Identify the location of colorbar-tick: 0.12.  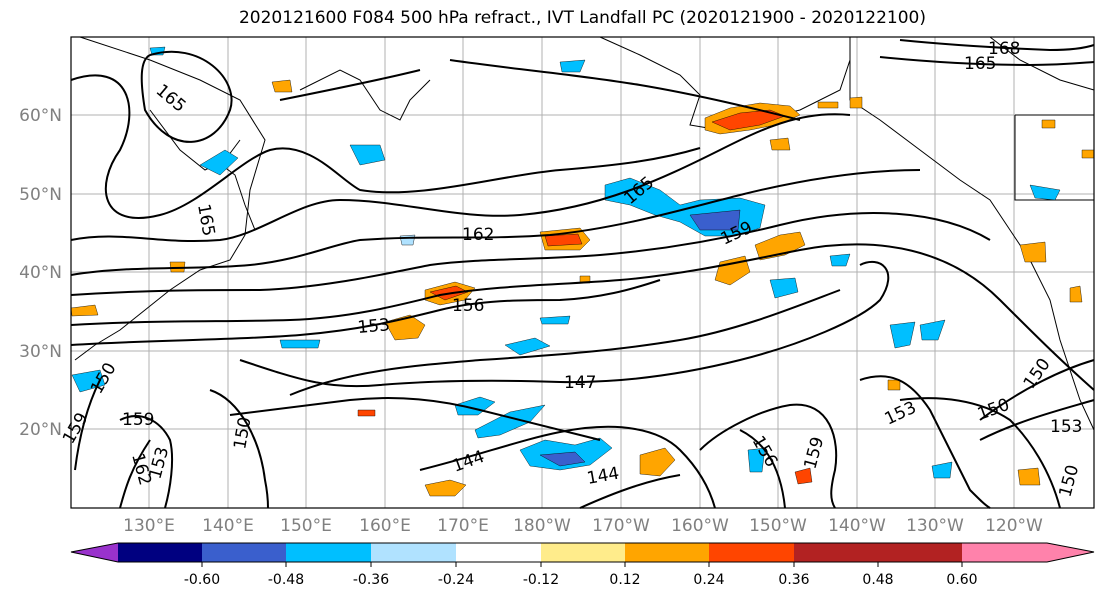
(624, 580).